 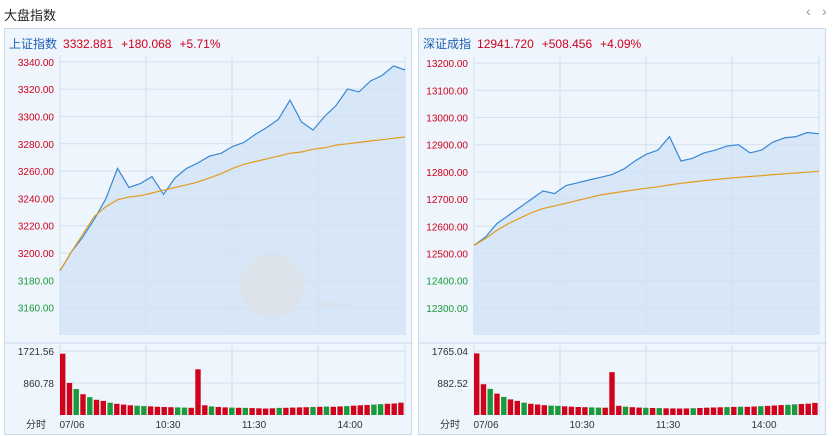 What do you see at coordinates (36, 145) in the screenshot?
I see `y-tick-label: 3280.00` at bounding box center [36, 145].